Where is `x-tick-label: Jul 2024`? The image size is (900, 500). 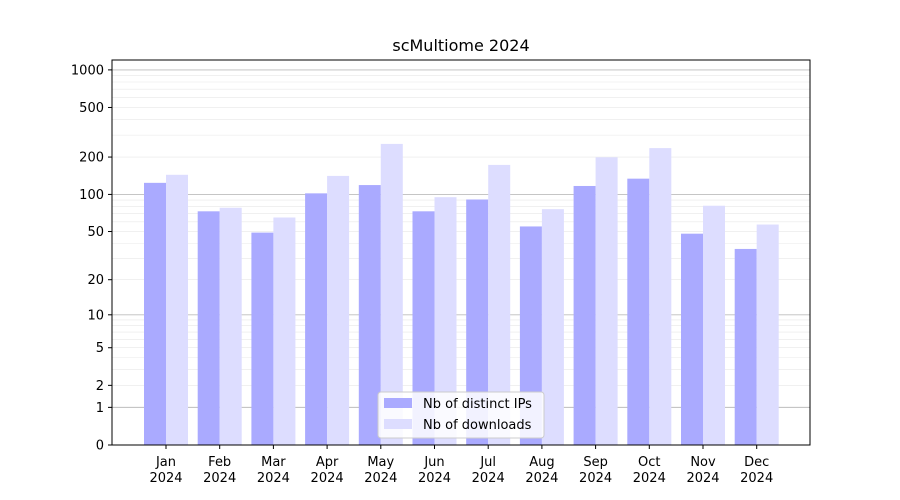 x-tick-label: Jul 2024 is located at coordinates (488, 470).